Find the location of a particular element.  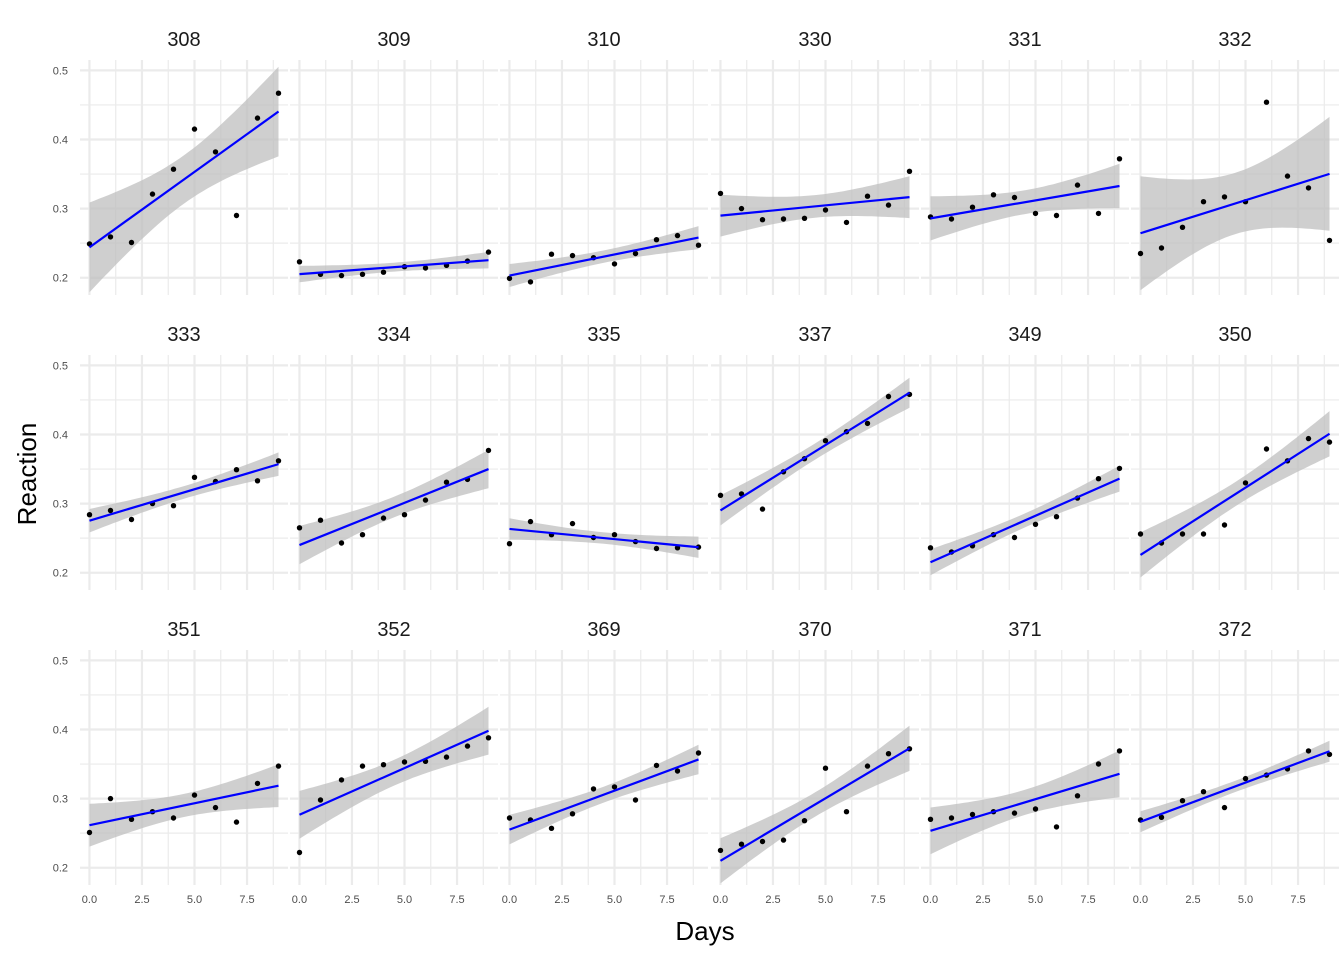

panel-title: 309 is located at coordinates (393, 40).